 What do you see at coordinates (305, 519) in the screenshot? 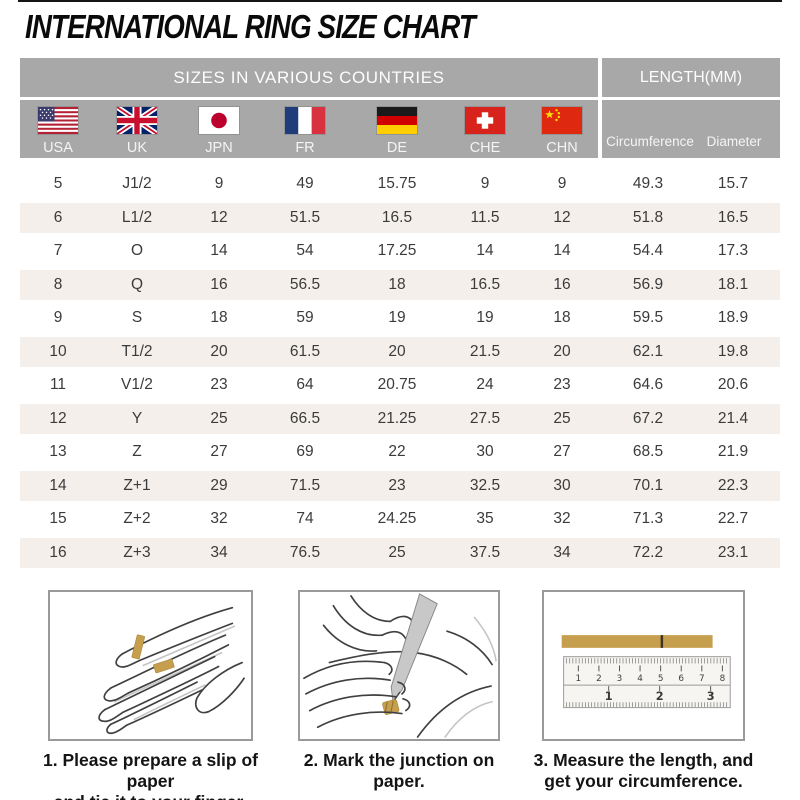
I see `table-cell: 74` at bounding box center [305, 519].